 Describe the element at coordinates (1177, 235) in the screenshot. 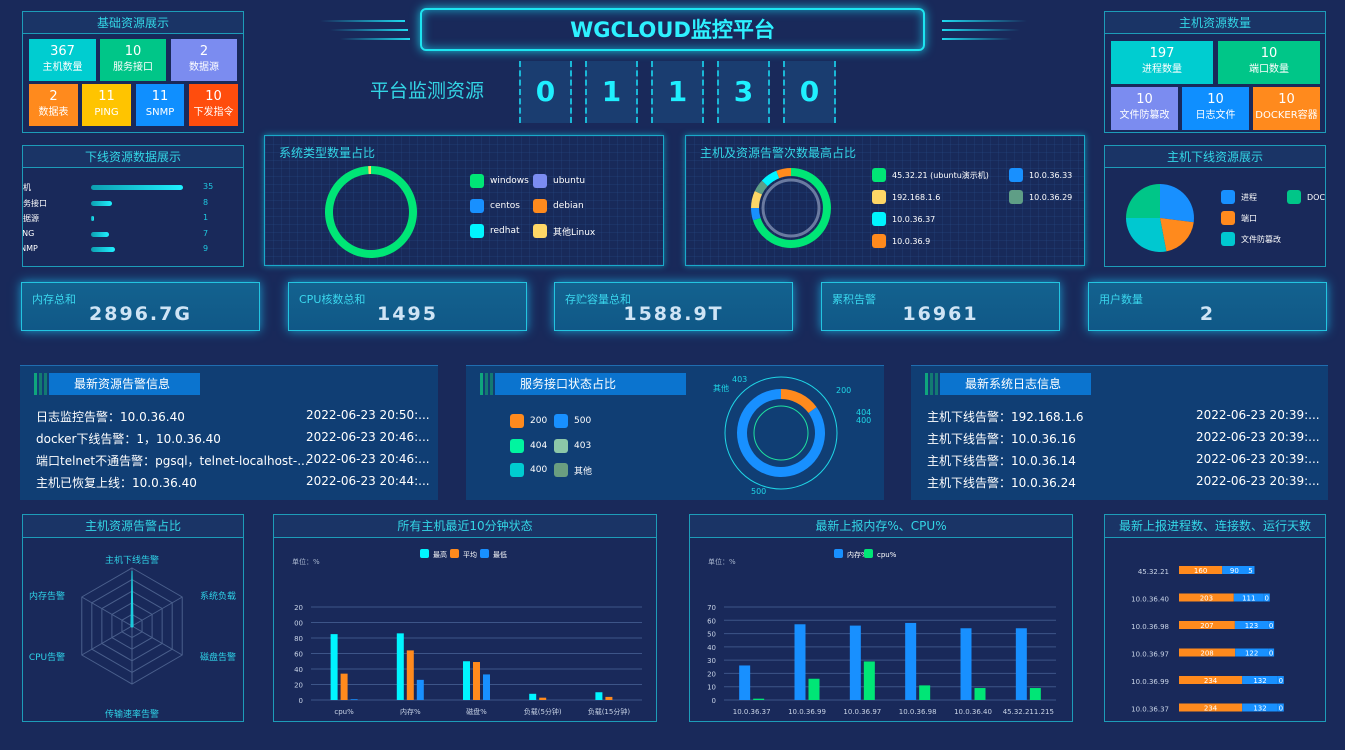

I see `slice-端口` at that location.